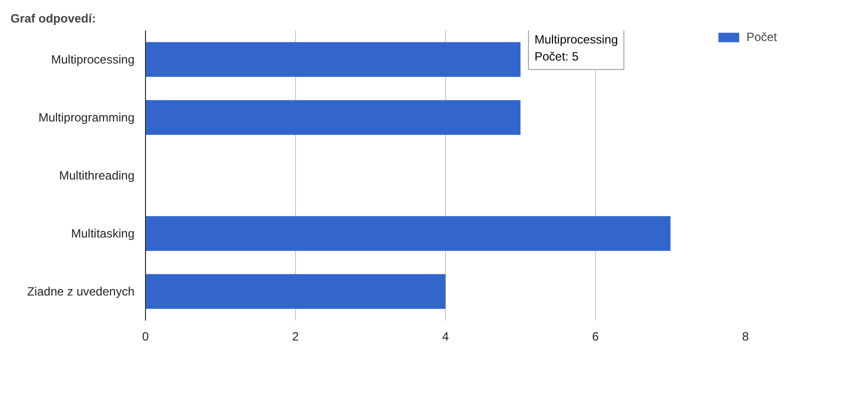  Describe the element at coordinates (296, 337) in the screenshot. I see `x-tick-label: 2` at that location.